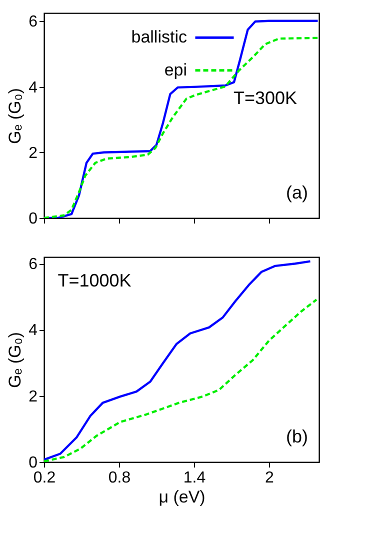 The width and height of the screenshot is (382, 534). I want to click on legend-label: ballistic, so click(159, 37).